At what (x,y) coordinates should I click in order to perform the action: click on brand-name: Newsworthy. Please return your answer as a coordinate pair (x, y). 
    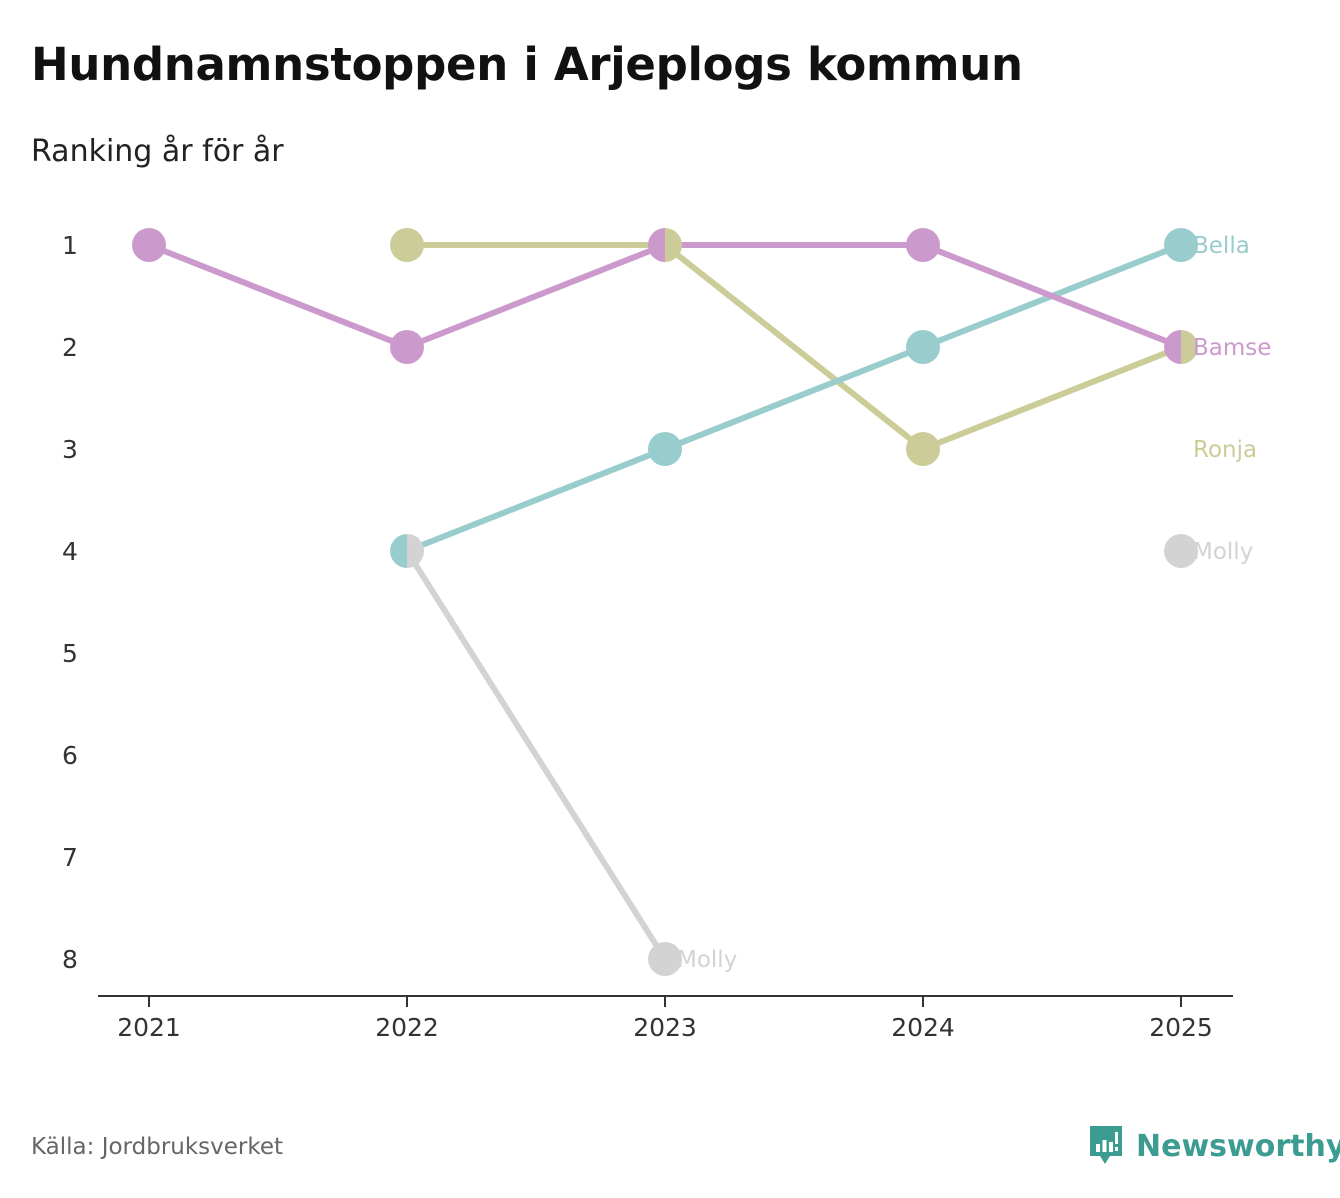
    Looking at the image, I should click on (1238, 1146).